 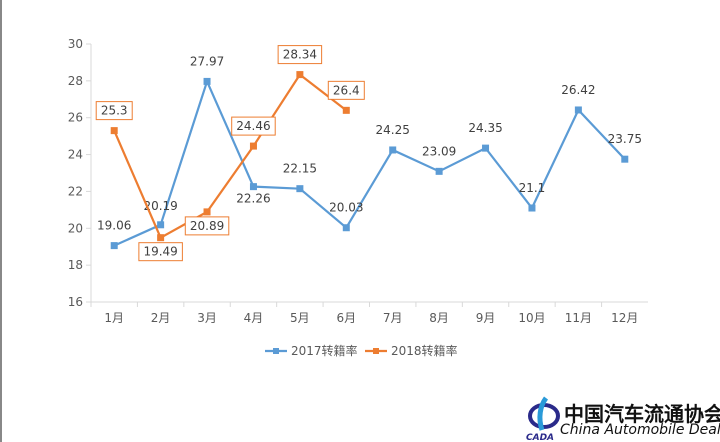 I want to click on legend-label: 2017转籍率, so click(x=324, y=350).